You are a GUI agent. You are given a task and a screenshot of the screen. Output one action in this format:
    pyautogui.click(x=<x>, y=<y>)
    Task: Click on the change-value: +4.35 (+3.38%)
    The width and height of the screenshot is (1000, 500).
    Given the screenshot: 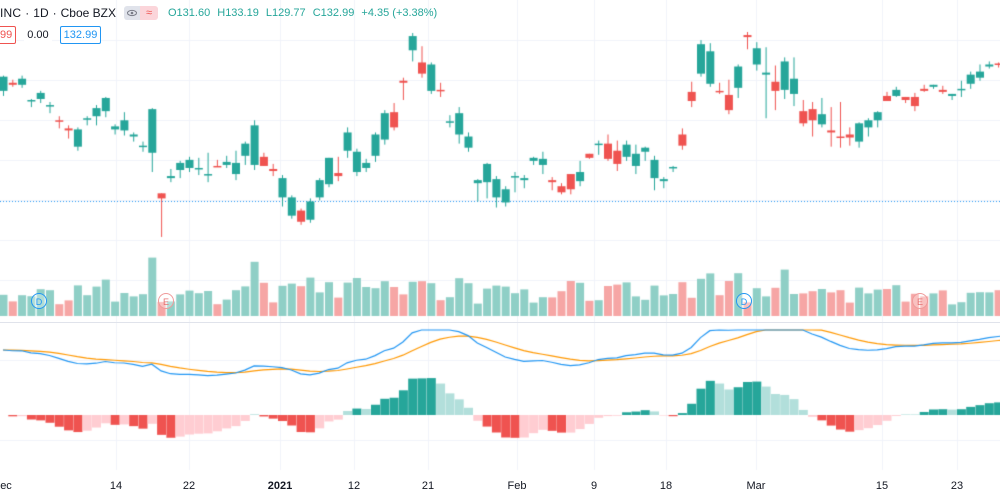 What is the action you would take?
    pyautogui.click(x=399, y=13)
    